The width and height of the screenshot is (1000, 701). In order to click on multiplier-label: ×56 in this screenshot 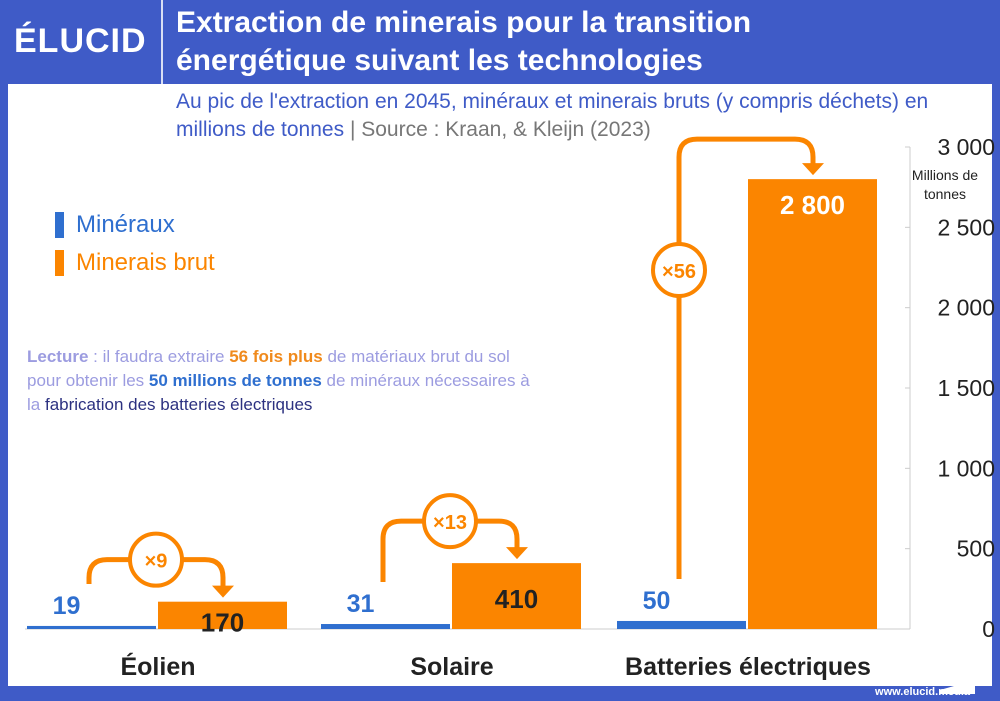, I will do `click(679, 272)`.